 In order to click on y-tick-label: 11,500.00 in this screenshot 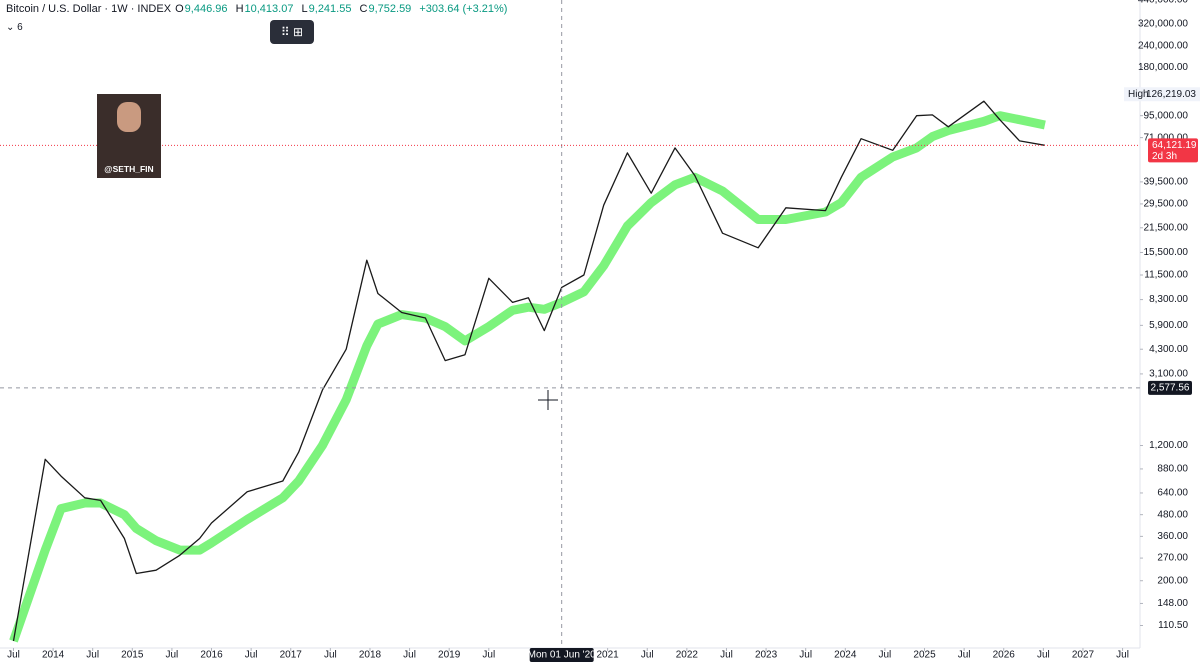, I will do `click(1166, 275)`.